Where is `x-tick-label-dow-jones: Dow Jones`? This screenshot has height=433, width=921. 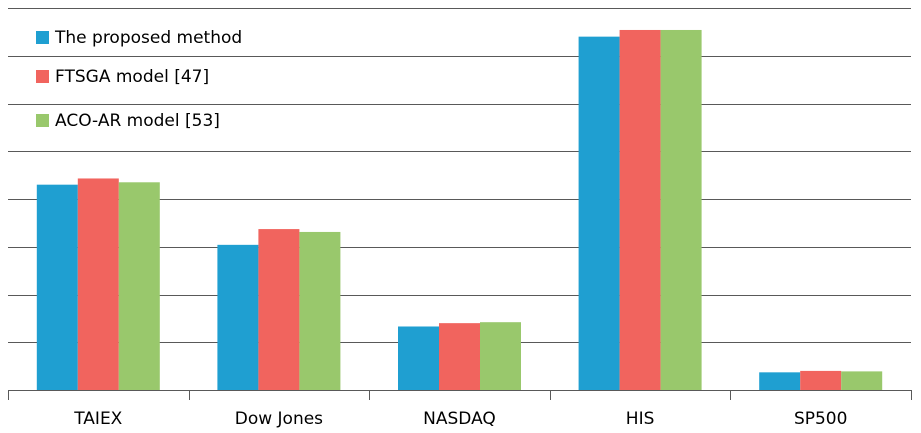
x-tick-label-dow-jones: Dow Jones is located at coordinates (279, 419).